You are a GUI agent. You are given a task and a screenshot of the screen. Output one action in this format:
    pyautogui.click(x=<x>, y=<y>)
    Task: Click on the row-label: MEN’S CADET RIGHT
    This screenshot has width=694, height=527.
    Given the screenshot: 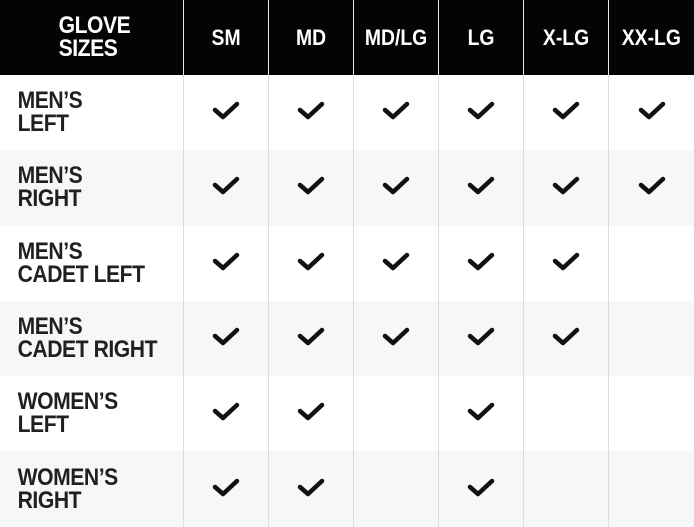 What is the action you would take?
    pyautogui.click(x=91, y=338)
    